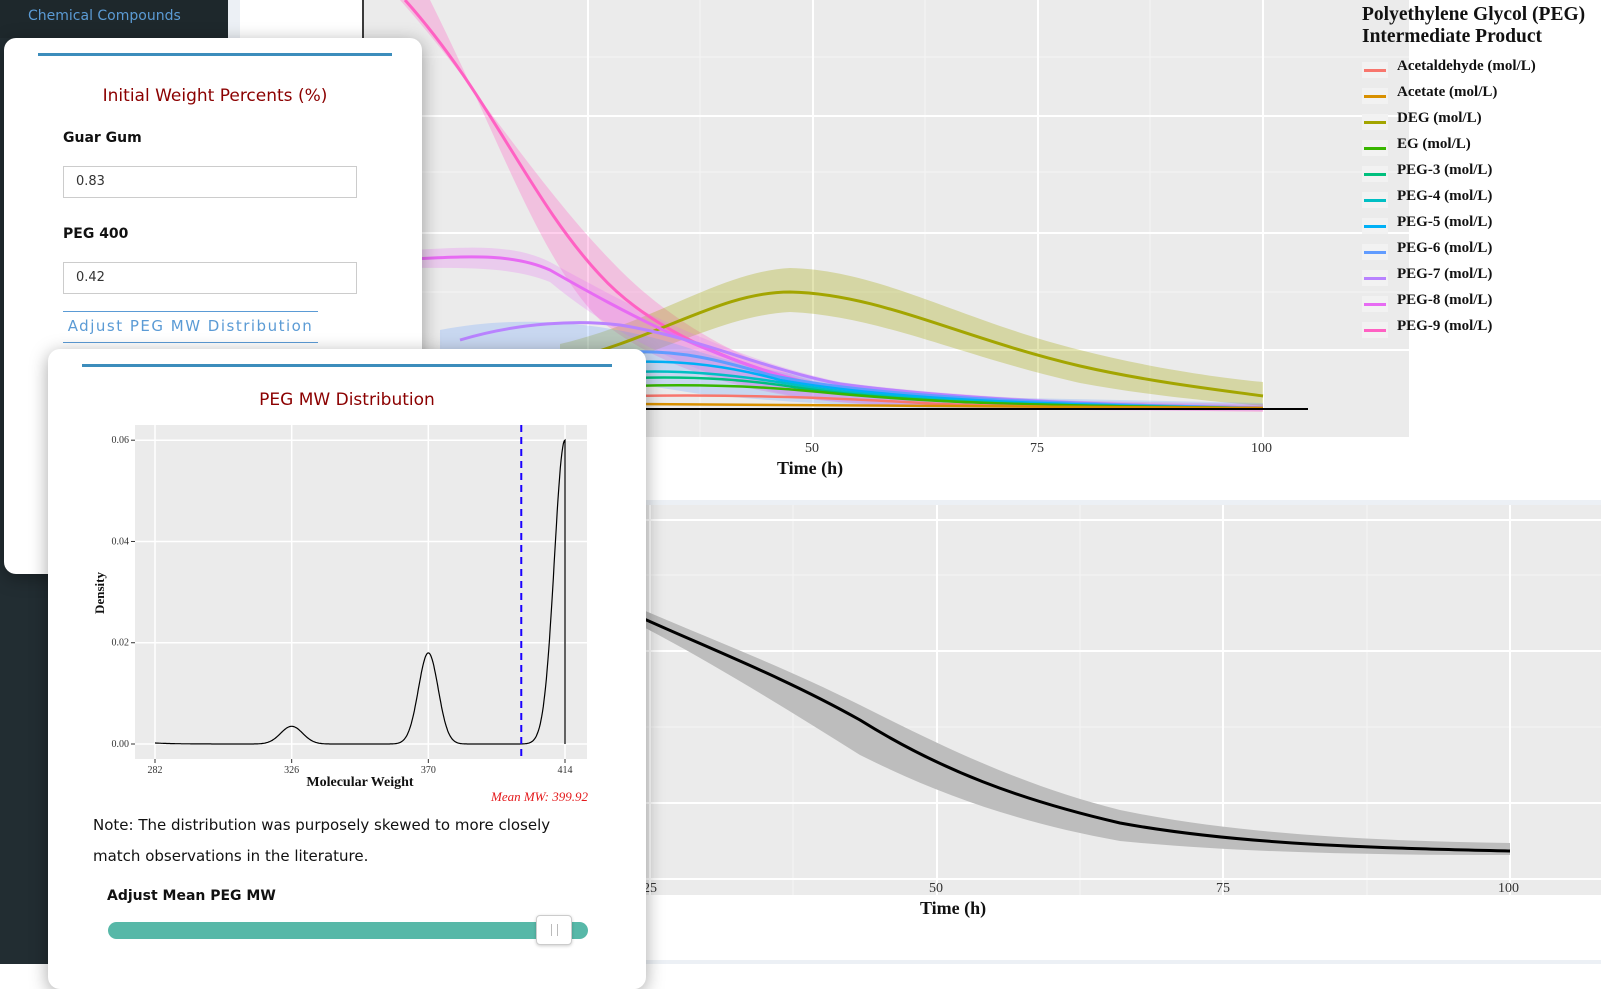 Image resolution: width=1601 pixels, height=989 pixels. Describe the element at coordinates (650, 888) in the screenshot. I see `bottom-x-tick-25: 25` at that location.